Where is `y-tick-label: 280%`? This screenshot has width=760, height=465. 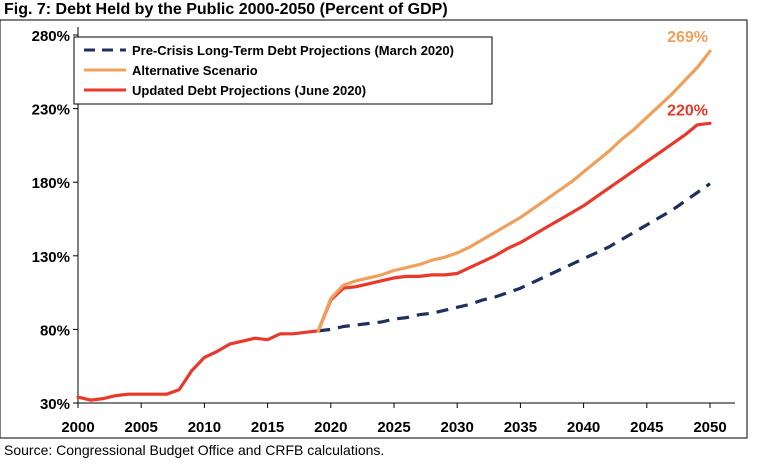 y-tick-label: 280% is located at coordinates (51, 36).